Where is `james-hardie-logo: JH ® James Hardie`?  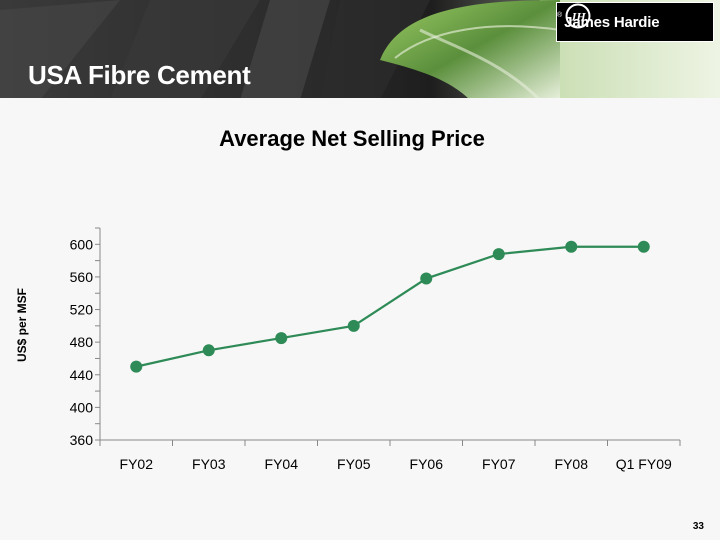
james-hardie-logo: JH ® James Hardie is located at coordinates (635, 22).